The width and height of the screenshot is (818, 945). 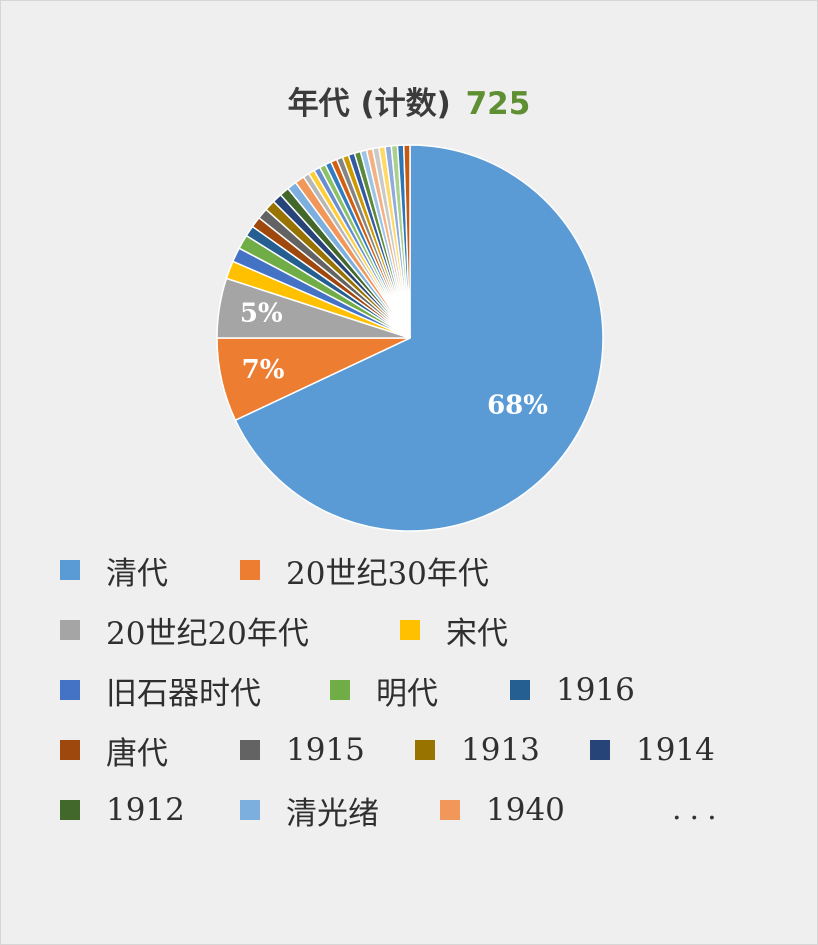 I want to click on pie-data-label: 68%, so click(x=517, y=405).